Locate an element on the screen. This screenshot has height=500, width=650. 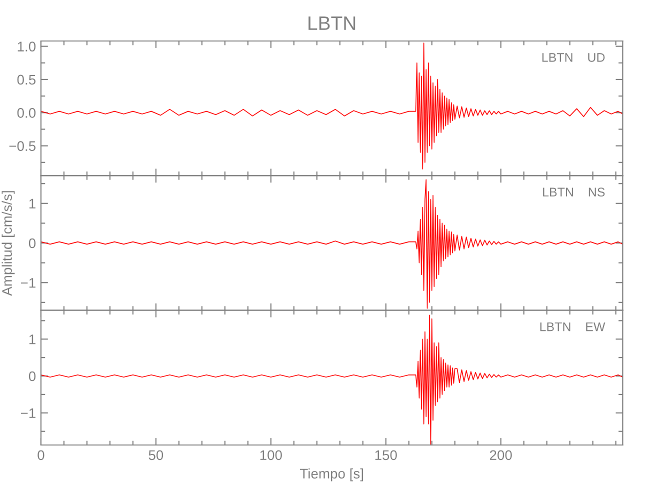
annotation: LBTN EW is located at coordinates (573, 327).